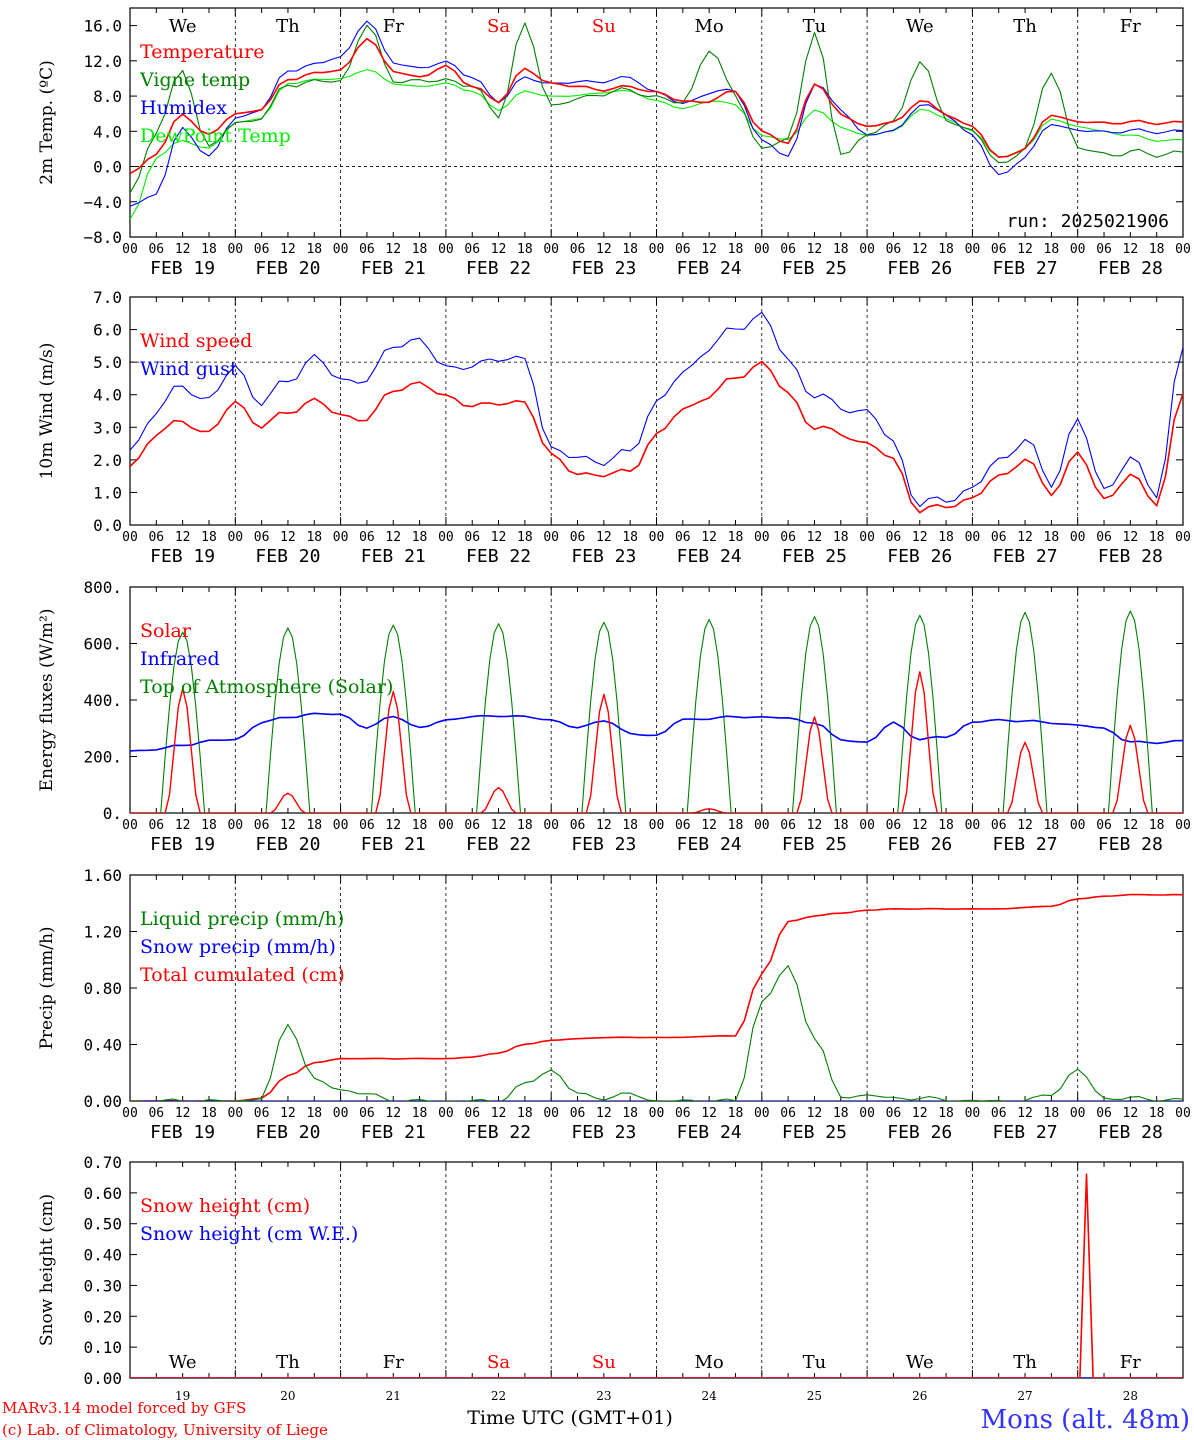 The image size is (1194, 1440). What do you see at coordinates (215, 136) in the screenshot?
I see `legend-entry: DewPoint Temp` at bounding box center [215, 136].